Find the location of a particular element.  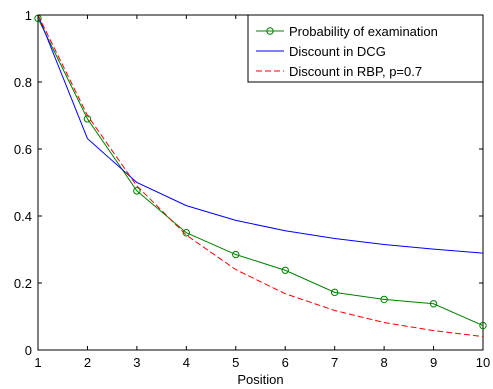

y-tick-label: 0.2 is located at coordinates (23, 283).